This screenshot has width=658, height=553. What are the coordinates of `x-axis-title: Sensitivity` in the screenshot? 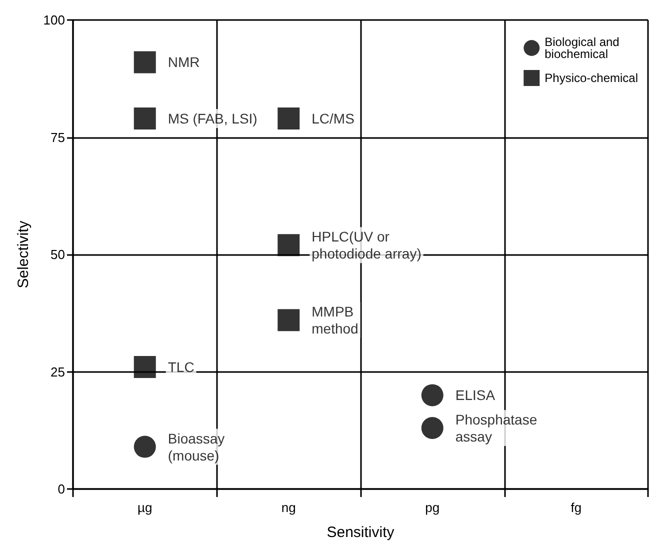 It's located at (360, 532).